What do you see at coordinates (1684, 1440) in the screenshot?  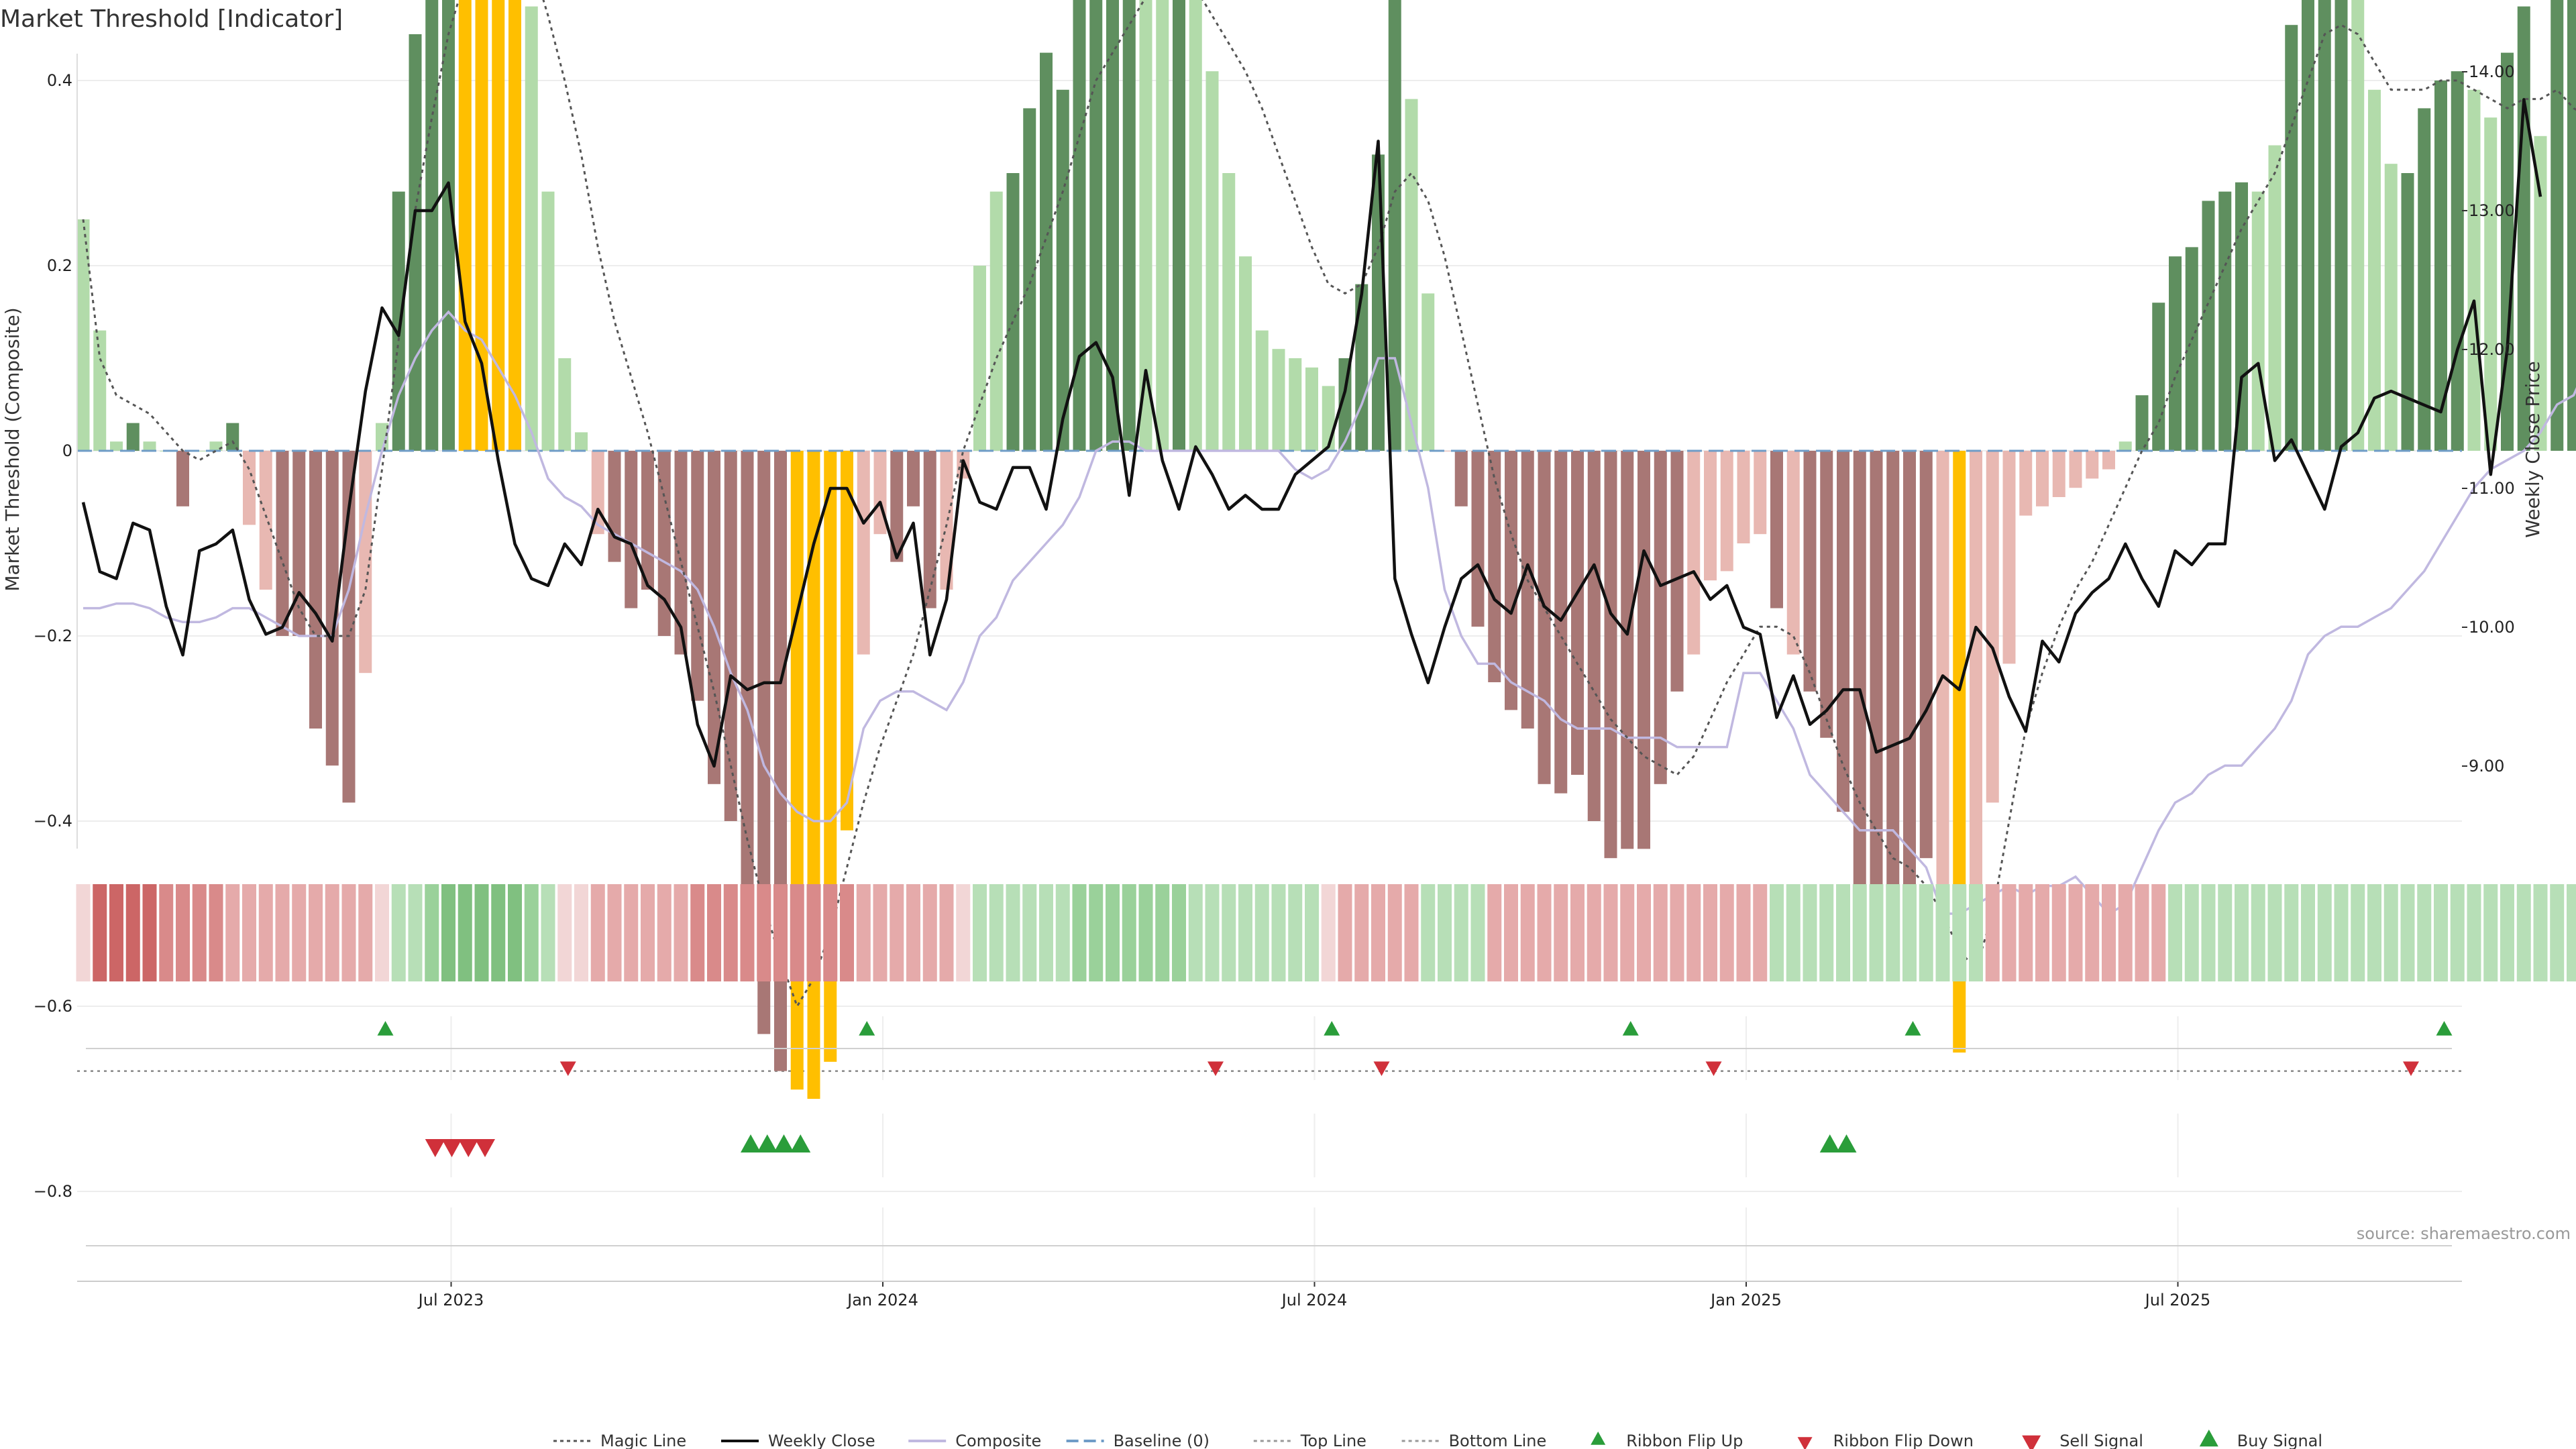 I see `legend-label: Ribbon Flip Up` at bounding box center [1684, 1440].